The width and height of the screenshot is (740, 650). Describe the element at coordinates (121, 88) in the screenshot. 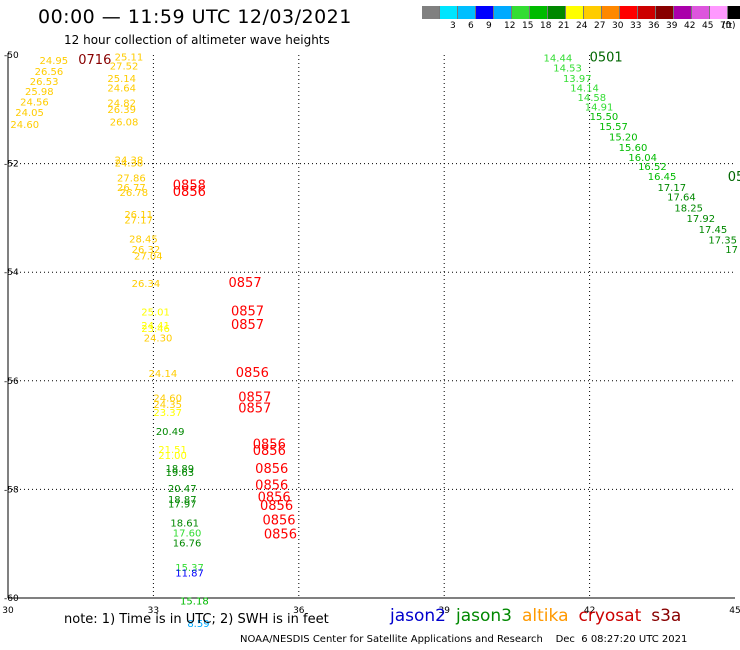

I see `swh-value-label: 24.64` at that location.